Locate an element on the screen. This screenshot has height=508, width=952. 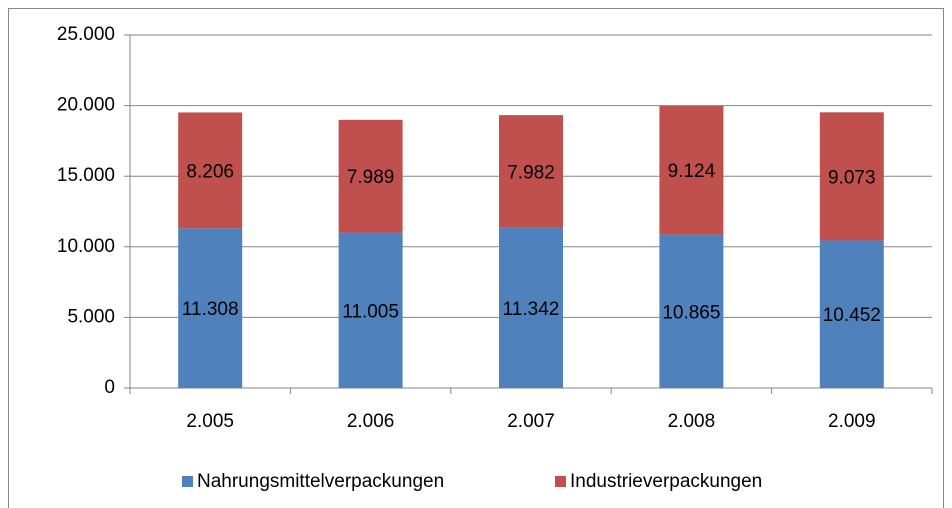
x-tick-label: 2.005 is located at coordinates (210, 421).